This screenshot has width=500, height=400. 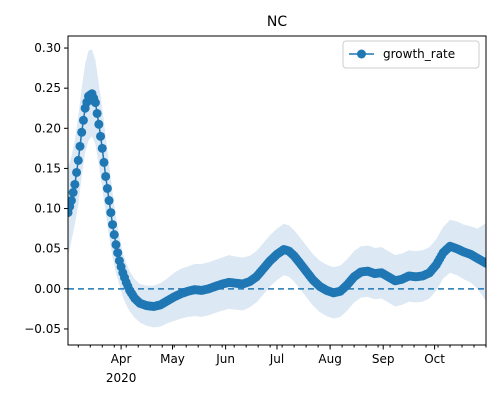 What do you see at coordinates (361, 54) in the screenshot?
I see `legend-marker-sample` at bounding box center [361, 54].